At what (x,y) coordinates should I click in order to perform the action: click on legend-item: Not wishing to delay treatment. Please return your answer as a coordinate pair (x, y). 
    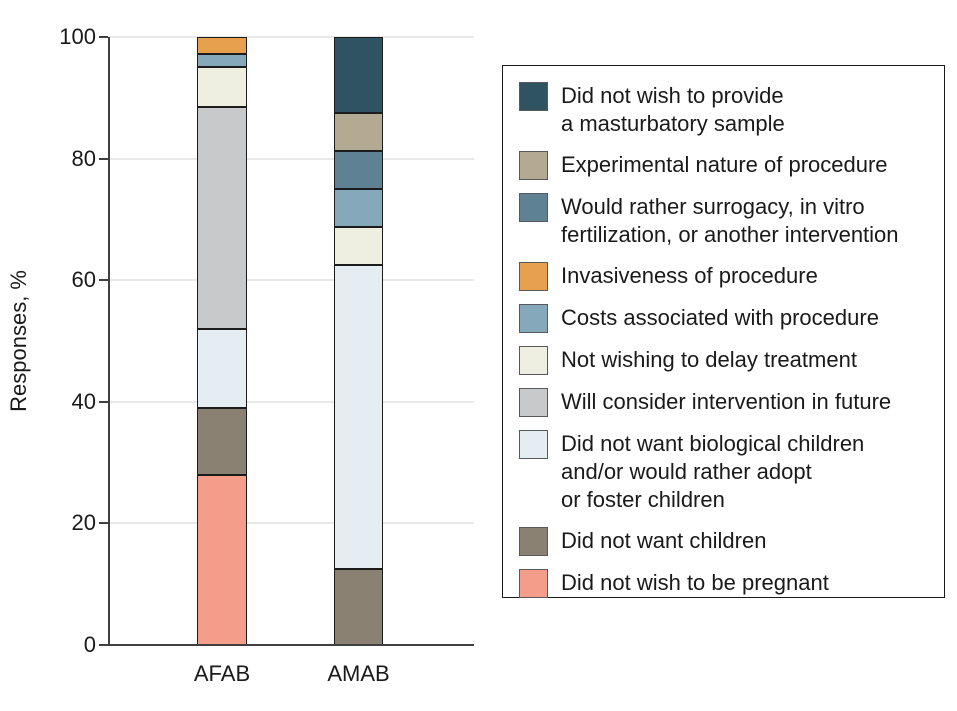
    Looking at the image, I should click on (727, 360).